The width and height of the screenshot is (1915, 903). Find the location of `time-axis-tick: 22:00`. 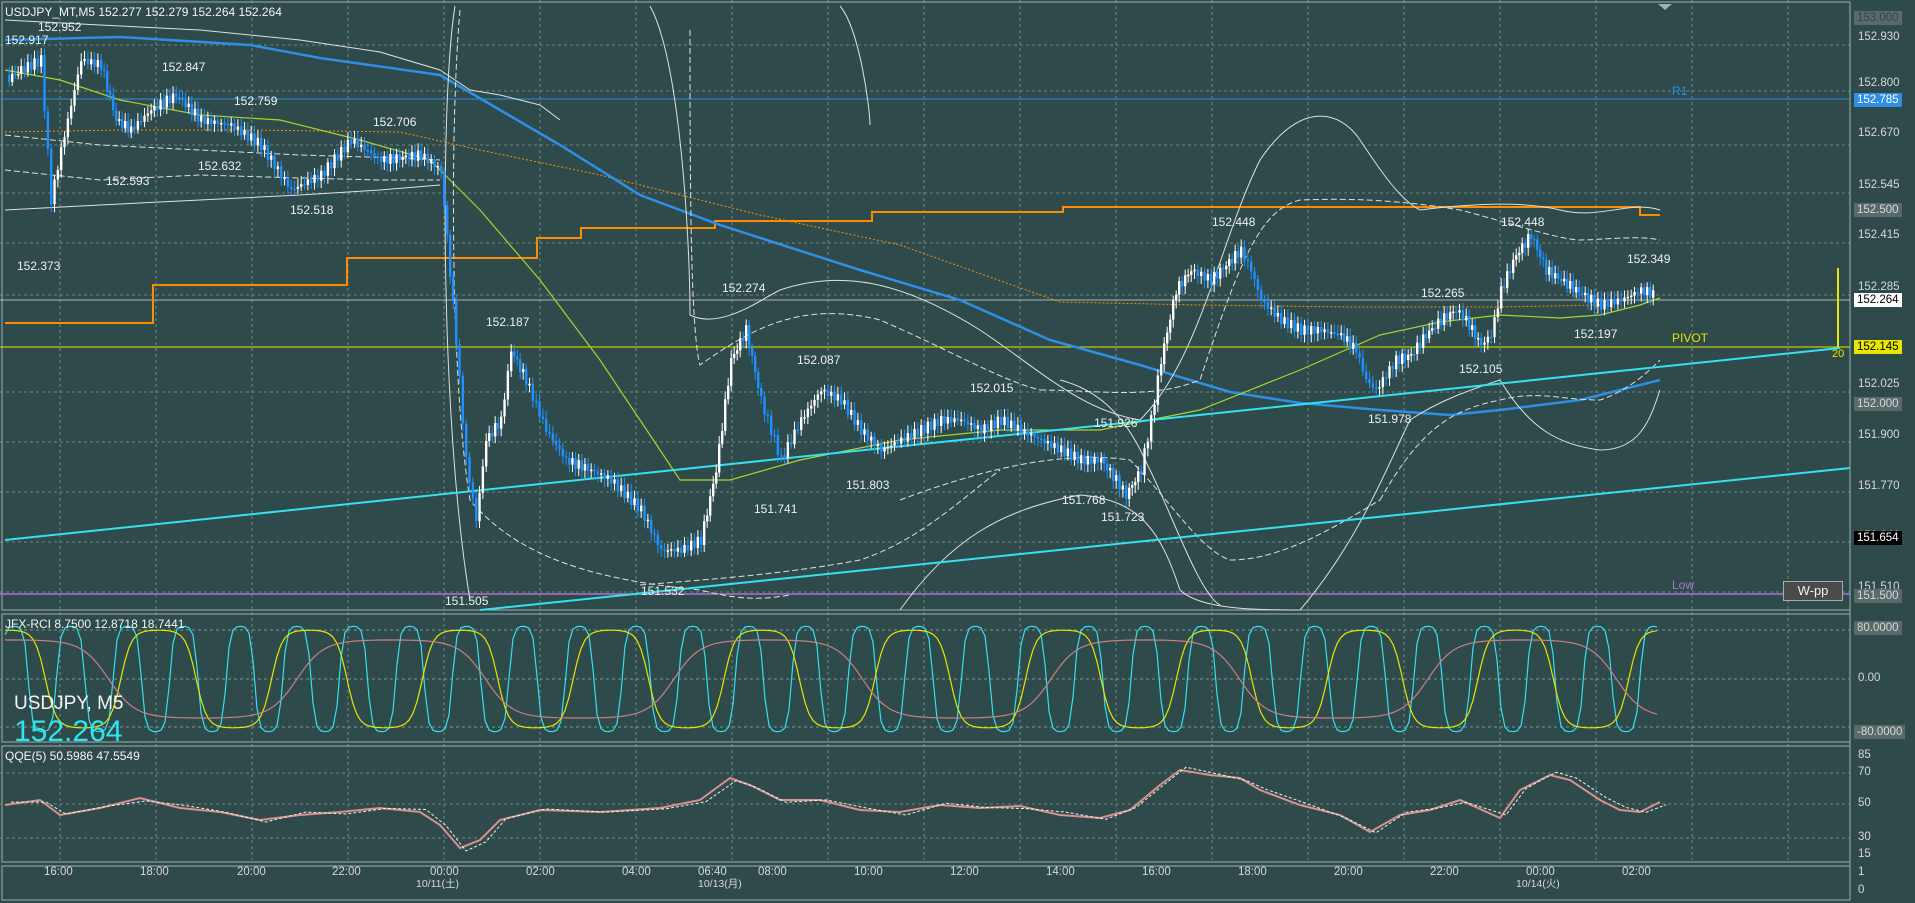

time-axis-tick: 22:00 is located at coordinates (346, 872).